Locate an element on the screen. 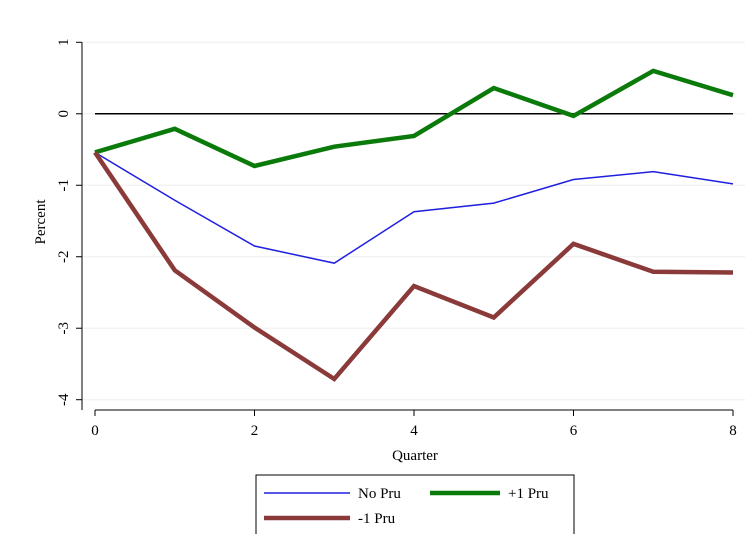 The width and height of the screenshot is (753, 539). y-axis-label: Percent is located at coordinates (41, 222).